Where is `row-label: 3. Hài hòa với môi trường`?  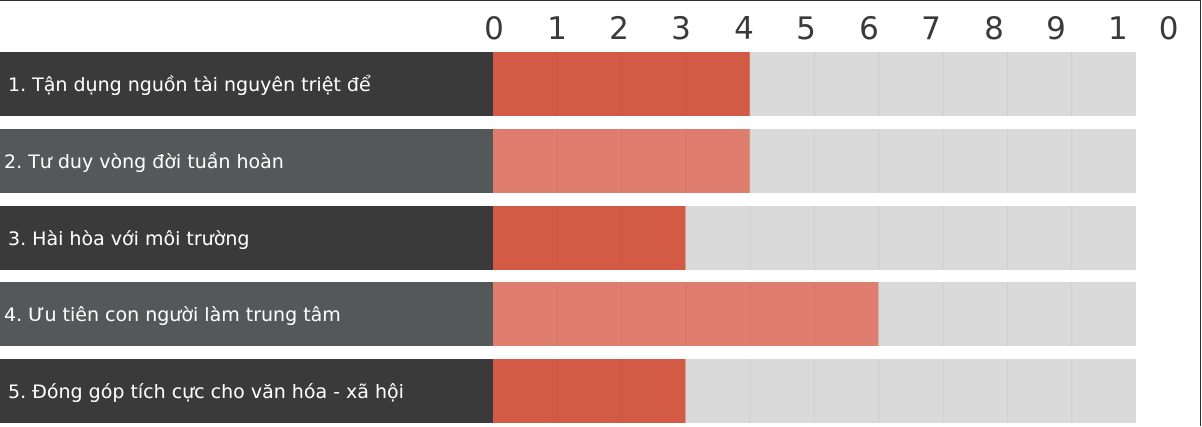
row-label: 3. Hài hòa với môi trường is located at coordinates (128, 239).